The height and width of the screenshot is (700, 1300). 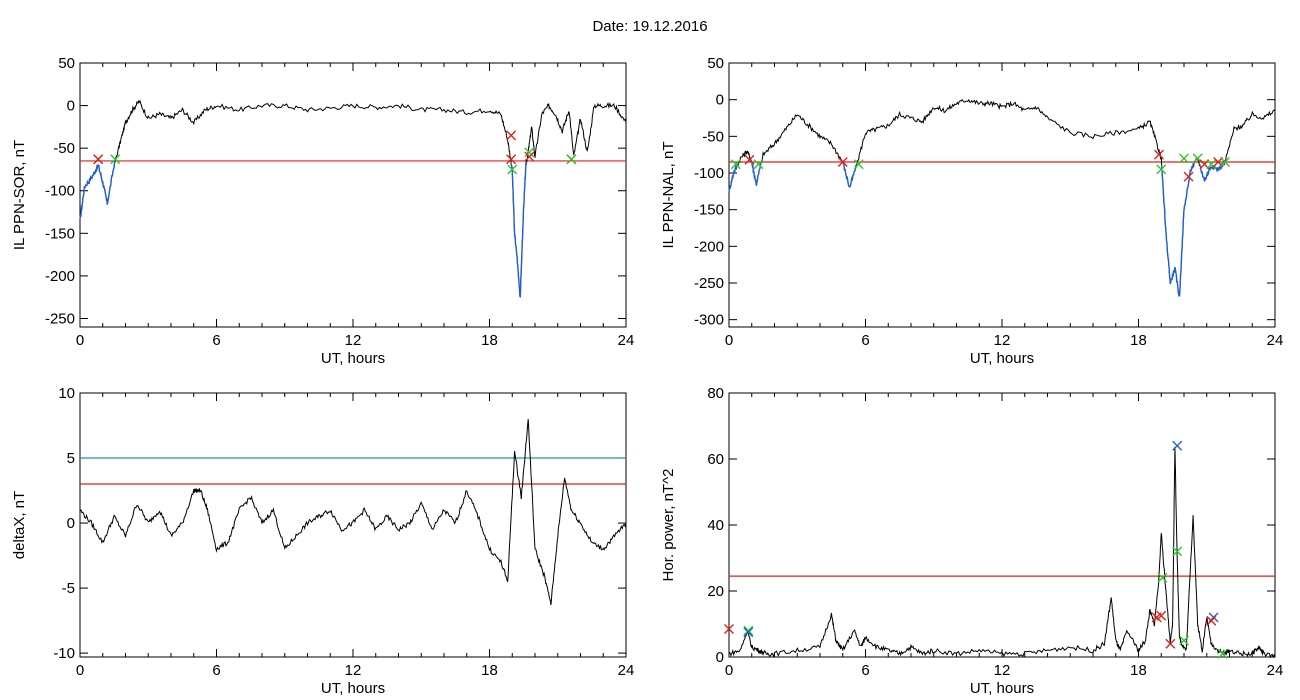 I want to click on y-tick-label: 60, so click(x=715, y=459).